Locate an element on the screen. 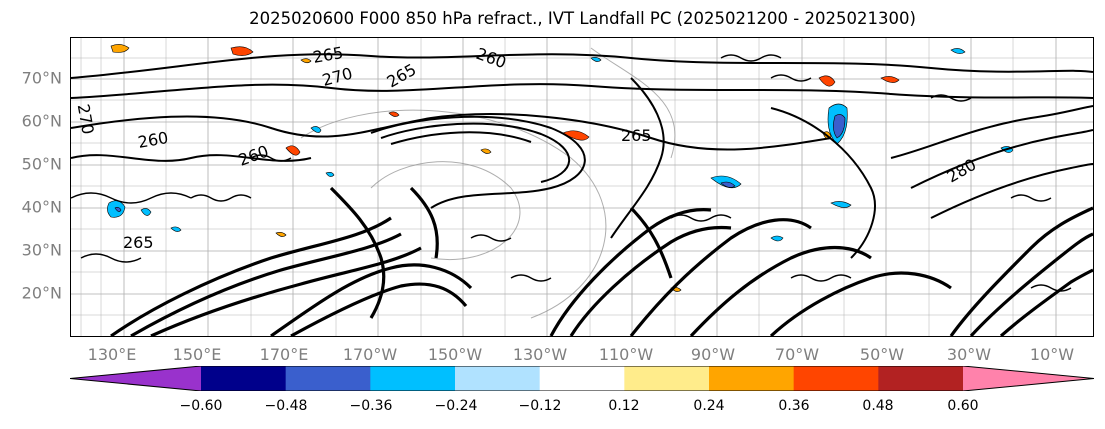  colorbar is located at coordinates (582, 378).